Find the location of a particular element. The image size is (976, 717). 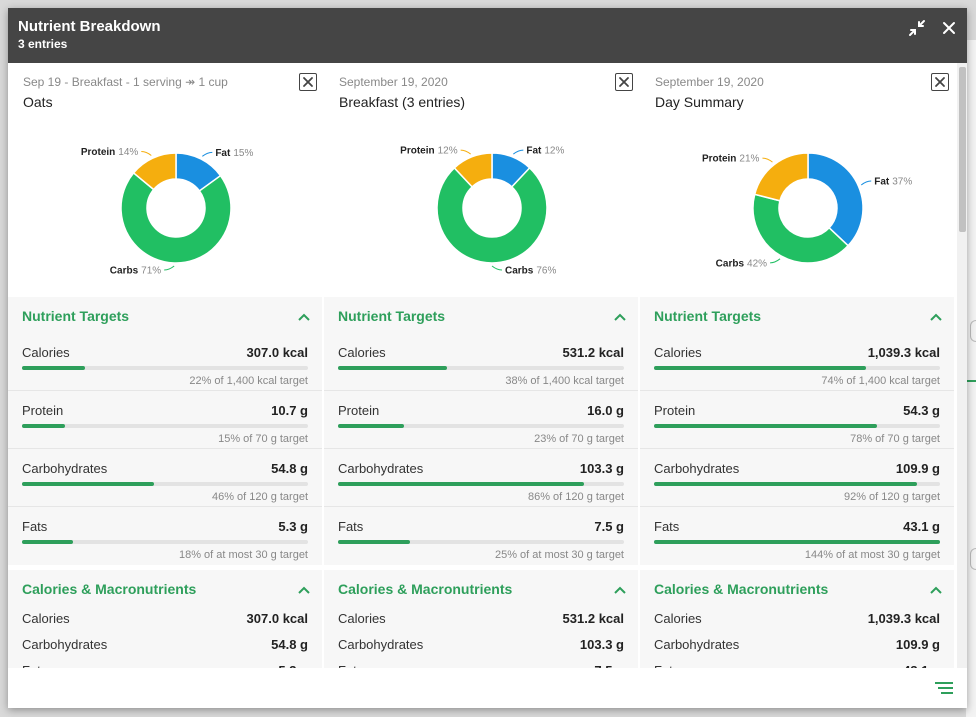

slice-percent: 71% is located at coordinates (151, 270).